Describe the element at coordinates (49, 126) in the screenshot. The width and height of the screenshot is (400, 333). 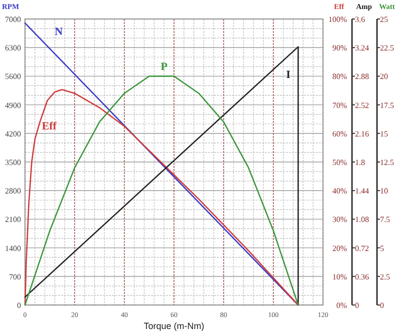
I see `series-label: Eff` at that location.